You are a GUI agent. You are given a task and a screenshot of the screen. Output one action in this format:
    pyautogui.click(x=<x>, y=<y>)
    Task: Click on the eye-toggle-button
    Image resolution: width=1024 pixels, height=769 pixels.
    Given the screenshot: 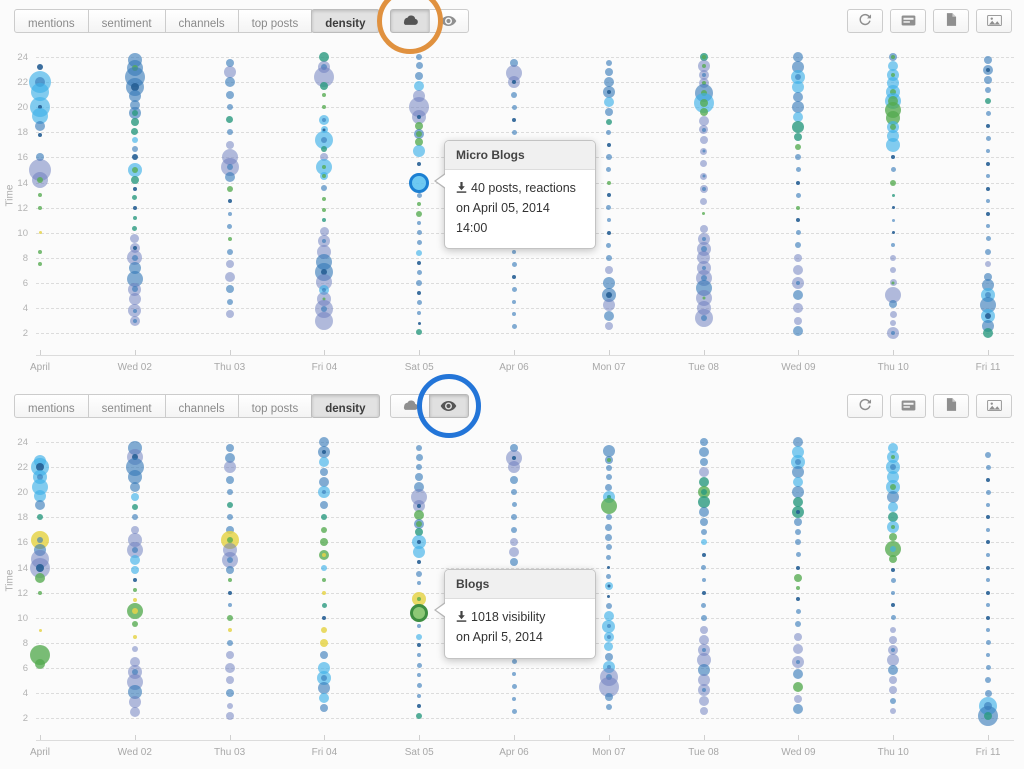 What is the action you would take?
    pyautogui.click(x=448, y=406)
    